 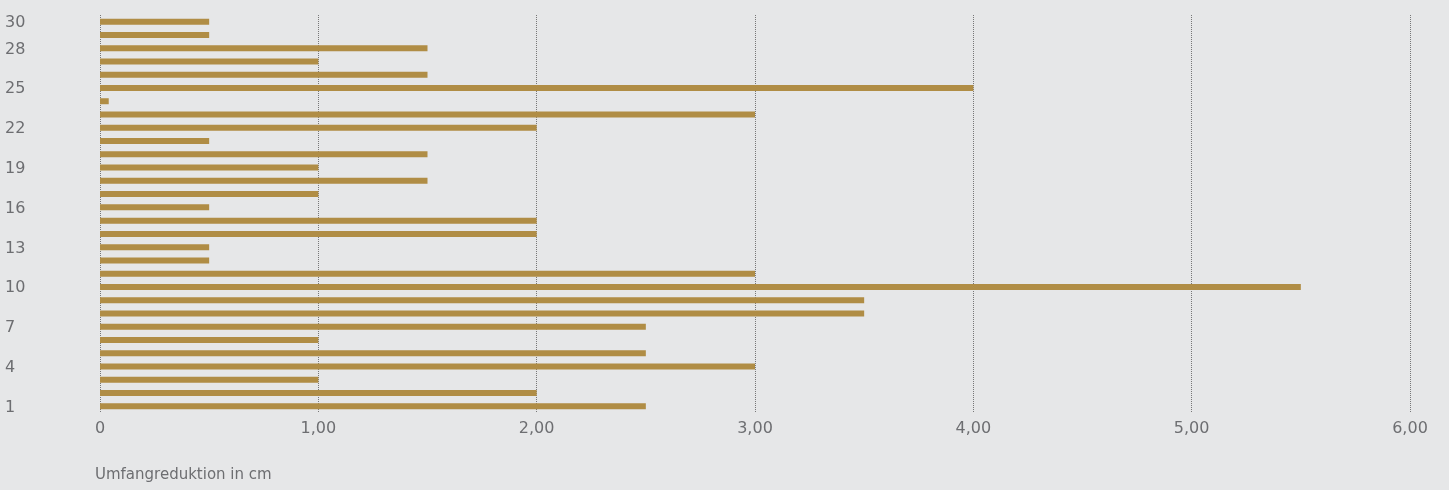 What do you see at coordinates (15, 287) in the screenshot?
I see `y-tick-label: 10` at bounding box center [15, 287].